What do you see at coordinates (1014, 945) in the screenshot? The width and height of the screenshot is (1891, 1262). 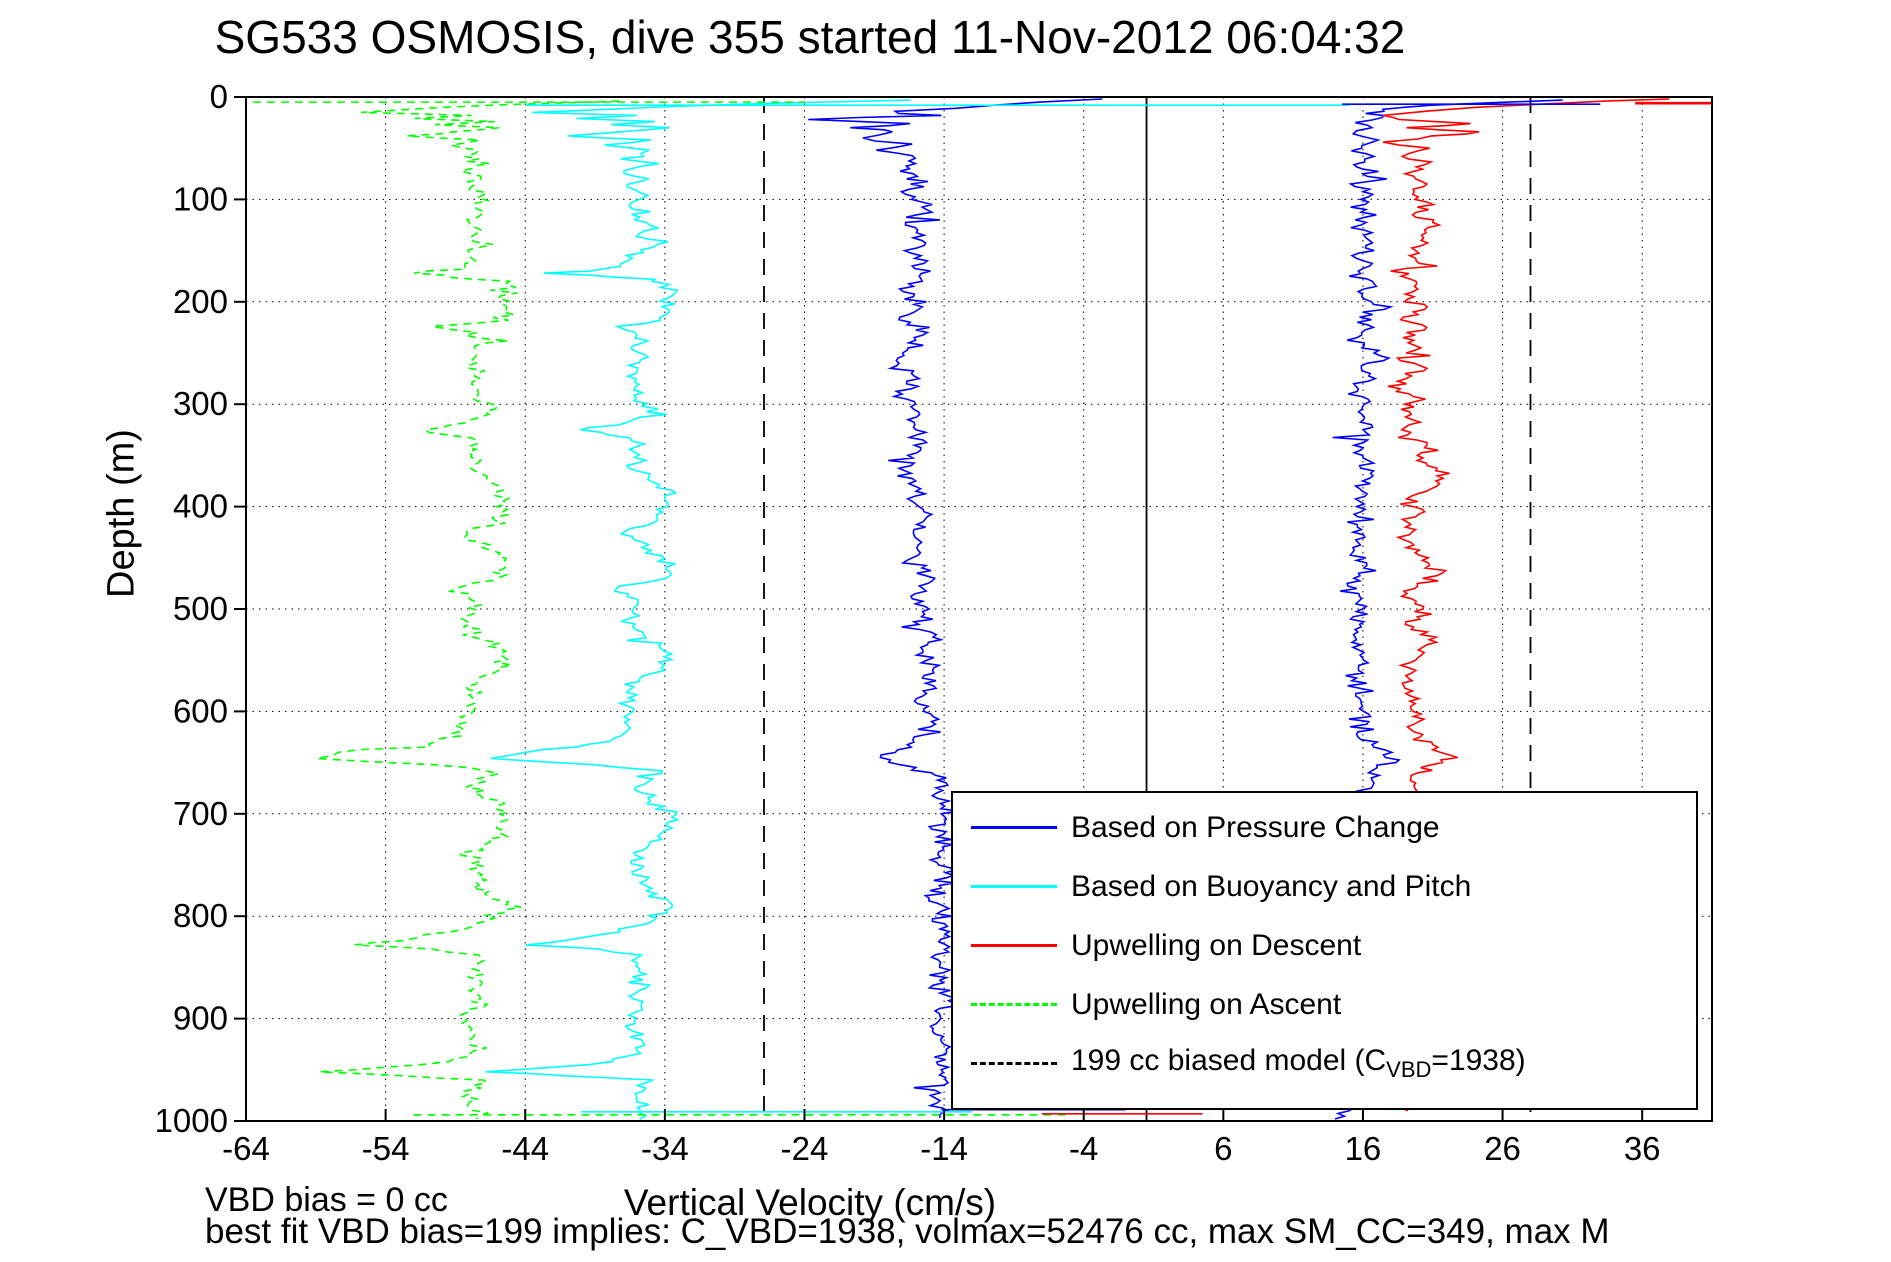 I see `legend-line-upwelling-descent` at bounding box center [1014, 945].